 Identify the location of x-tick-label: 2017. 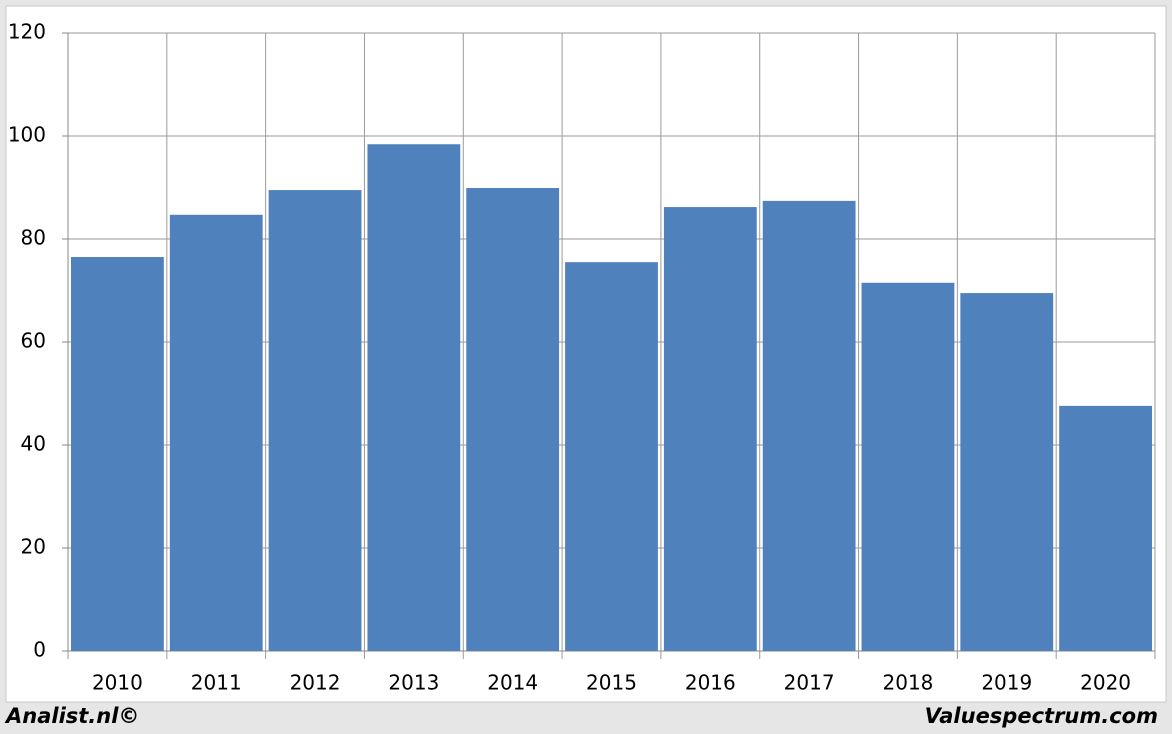
(809, 683).